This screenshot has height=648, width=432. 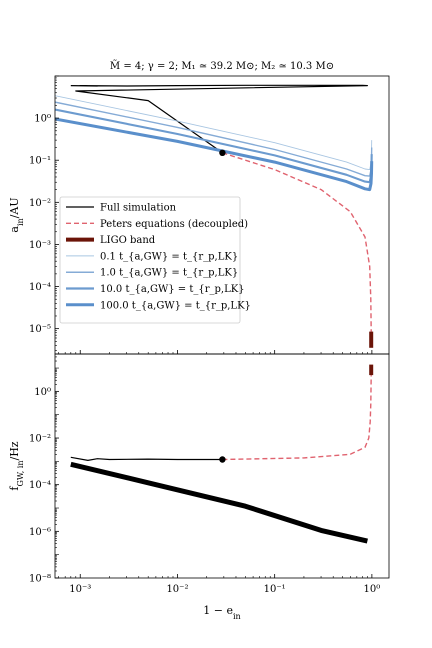 What do you see at coordinates (128, 240) in the screenshot?
I see `legend-label: LIGO band` at bounding box center [128, 240].